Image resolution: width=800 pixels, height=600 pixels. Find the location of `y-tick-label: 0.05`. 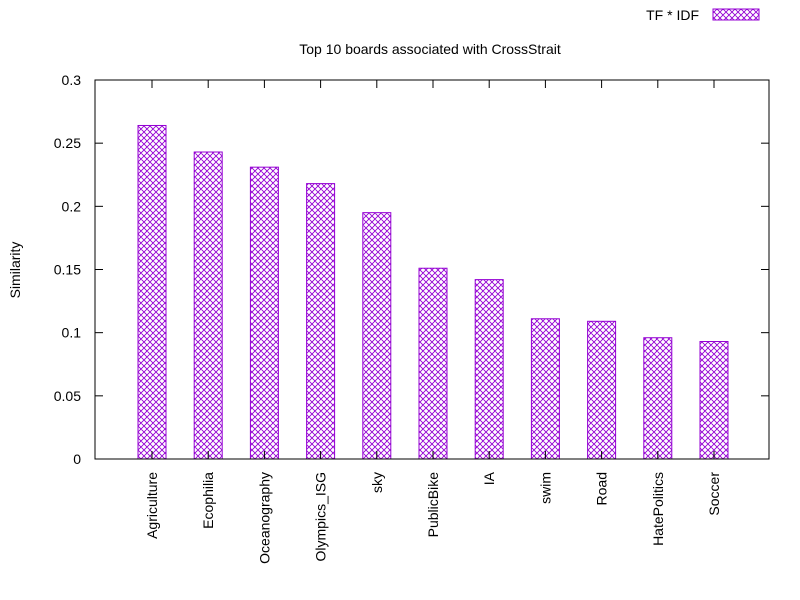

y-tick-label: 0.05 is located at coordinates (67, 396).